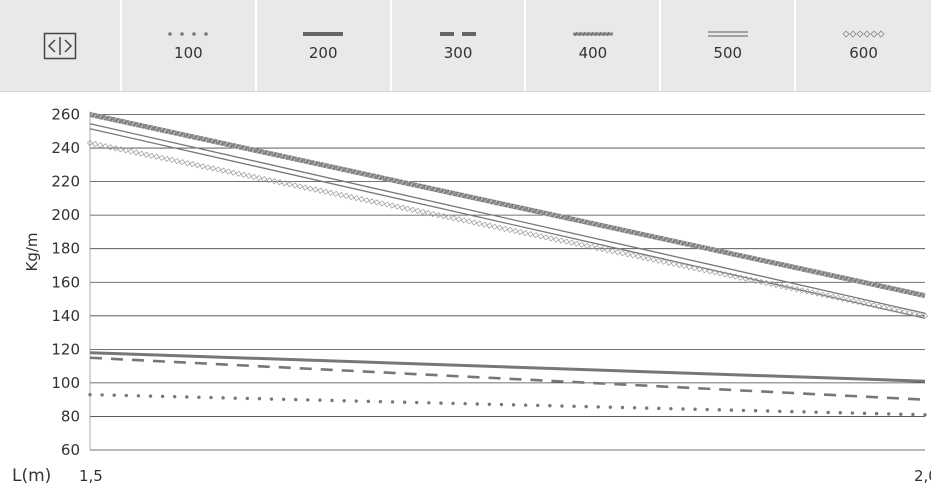 The width and height of the screenshot is (931, 497). Describe the element at coordinates (324, 45) in the screenshot. I see `legend-item-200: 200` at that location.